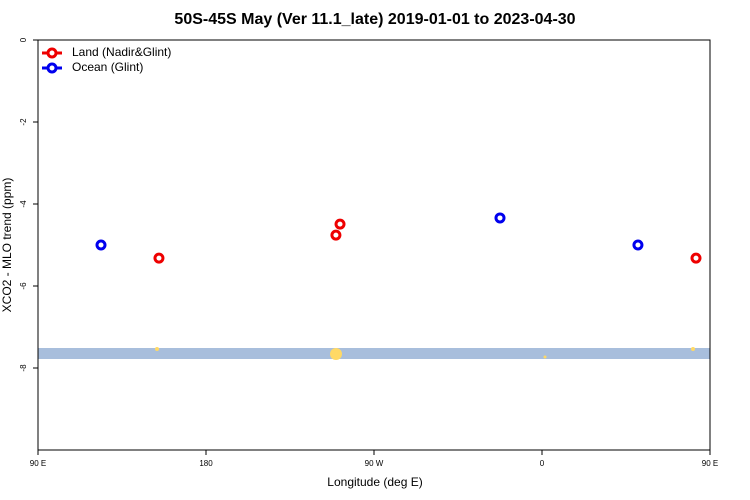 Image resolution: width=750 pixels, height=500 pixels. I want to click on legend-label: Land (Nadir&Glint), so click(121, 52).